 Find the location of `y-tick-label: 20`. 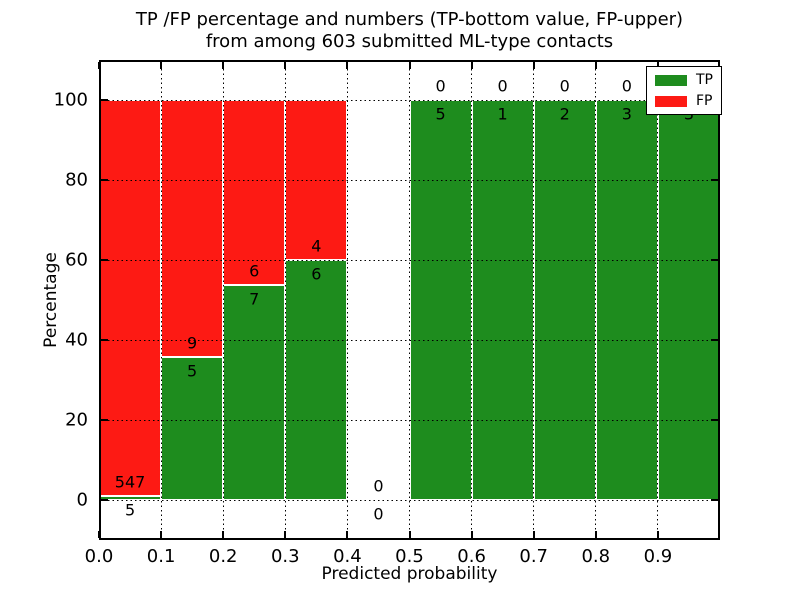

y-tick-label: 20 is located at coordinates (76, 420).